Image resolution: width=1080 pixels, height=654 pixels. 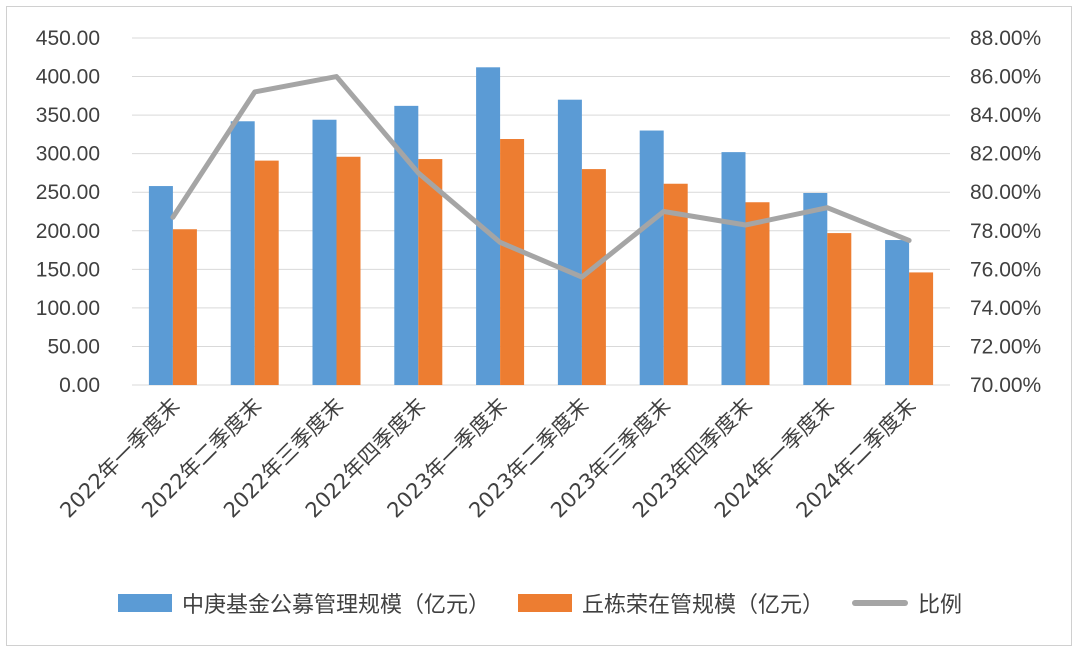 What do you see at coordinates (68, 77) in the screenshot?
I see `y-tick-left-8: 400.00` at bounding box center [68, 77].